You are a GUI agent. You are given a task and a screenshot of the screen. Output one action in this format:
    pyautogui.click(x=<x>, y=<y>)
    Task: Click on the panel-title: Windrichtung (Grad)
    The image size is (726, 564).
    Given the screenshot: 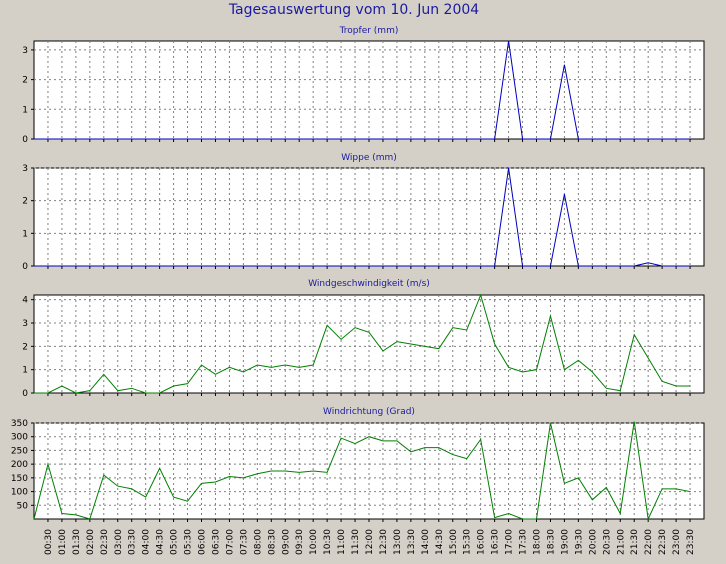 What is the action you would take?
    pyautogui.click(x=369, y=412)
    